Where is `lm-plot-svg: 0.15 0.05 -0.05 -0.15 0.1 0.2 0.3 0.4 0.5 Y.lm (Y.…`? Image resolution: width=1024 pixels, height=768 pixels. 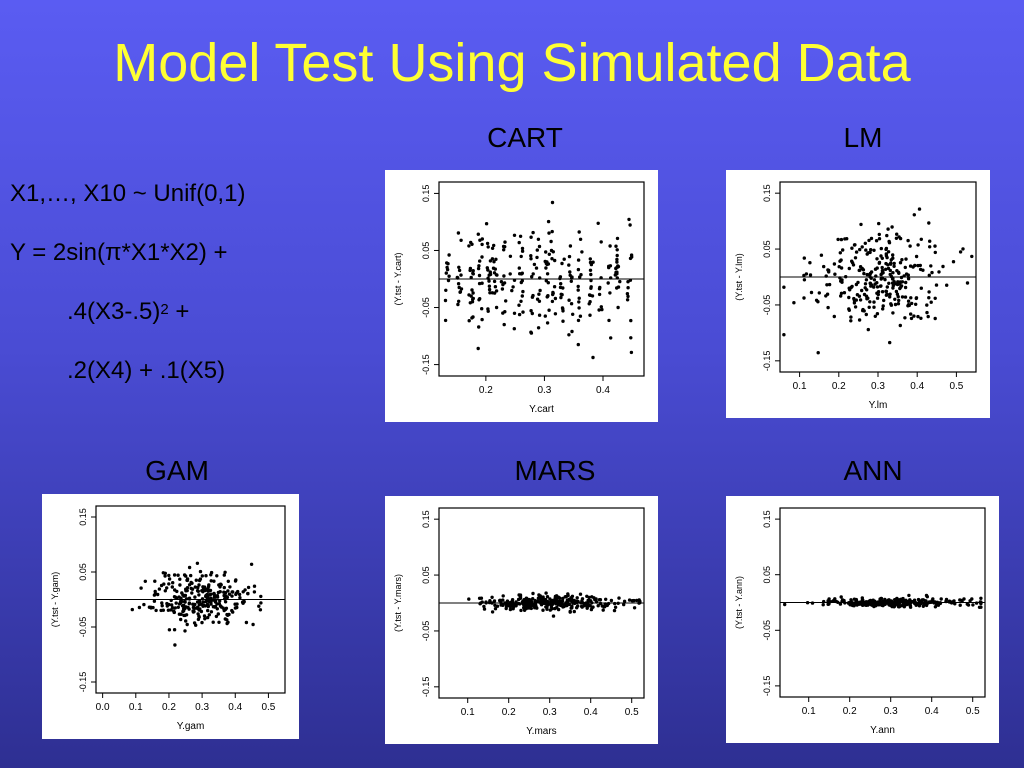
lm-plot-svg: 0.15 0.05 -0.05 -0.15 0.1 0.2 0.3 0.4 0.5 Y.lm (Y.… is located at coordinates (855, 296).